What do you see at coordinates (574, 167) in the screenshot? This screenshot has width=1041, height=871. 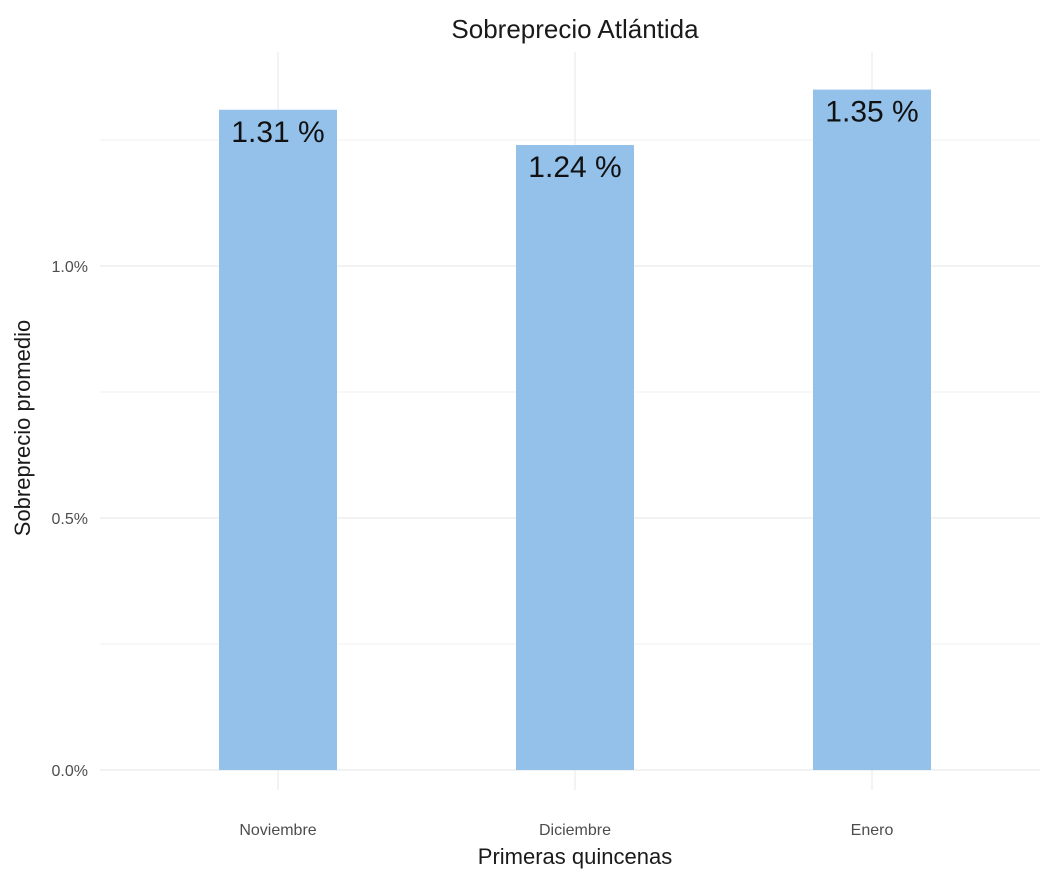 I see `data-label: 1.24 %` at bounding box center [574, 167].